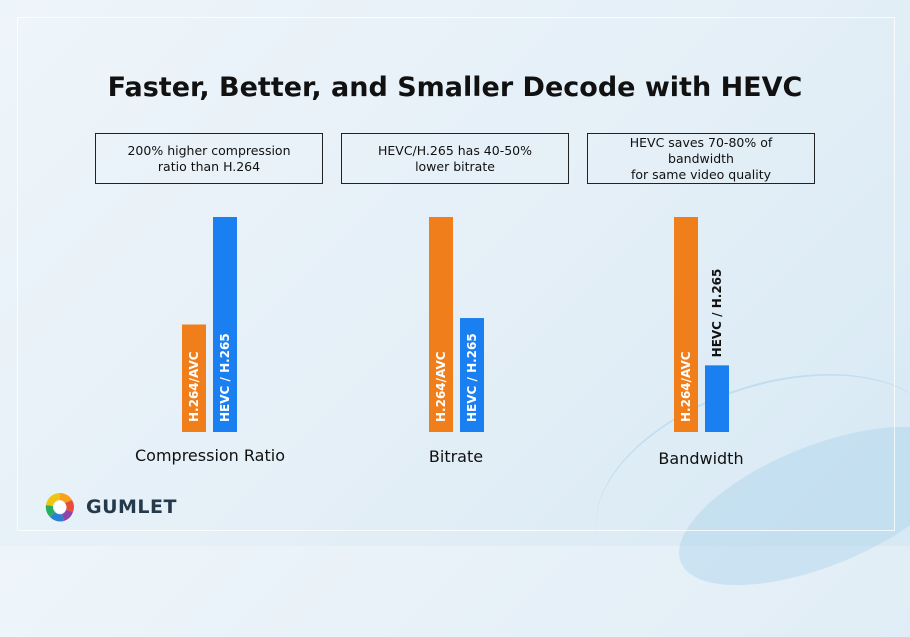  I want to click on bitrate-info-card: HEVC/H.265 has 40-50% lower bitrate, so click(455, 158).